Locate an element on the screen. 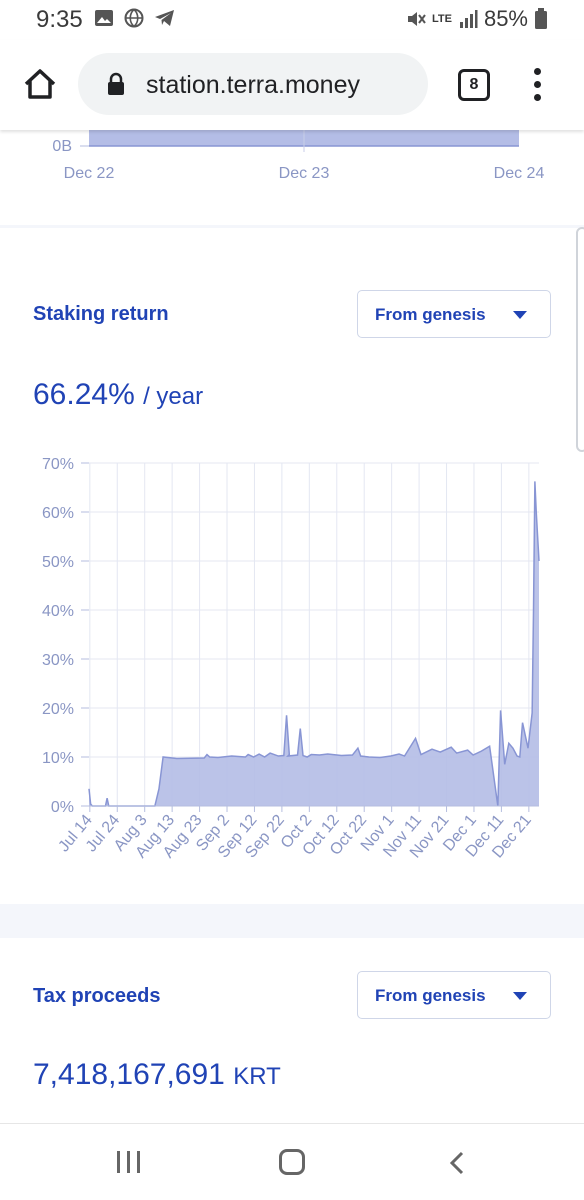 The image size is (584, 1200). tax-value-row: 7,418,167,691 KRT is located at coordinates (157, 1075).